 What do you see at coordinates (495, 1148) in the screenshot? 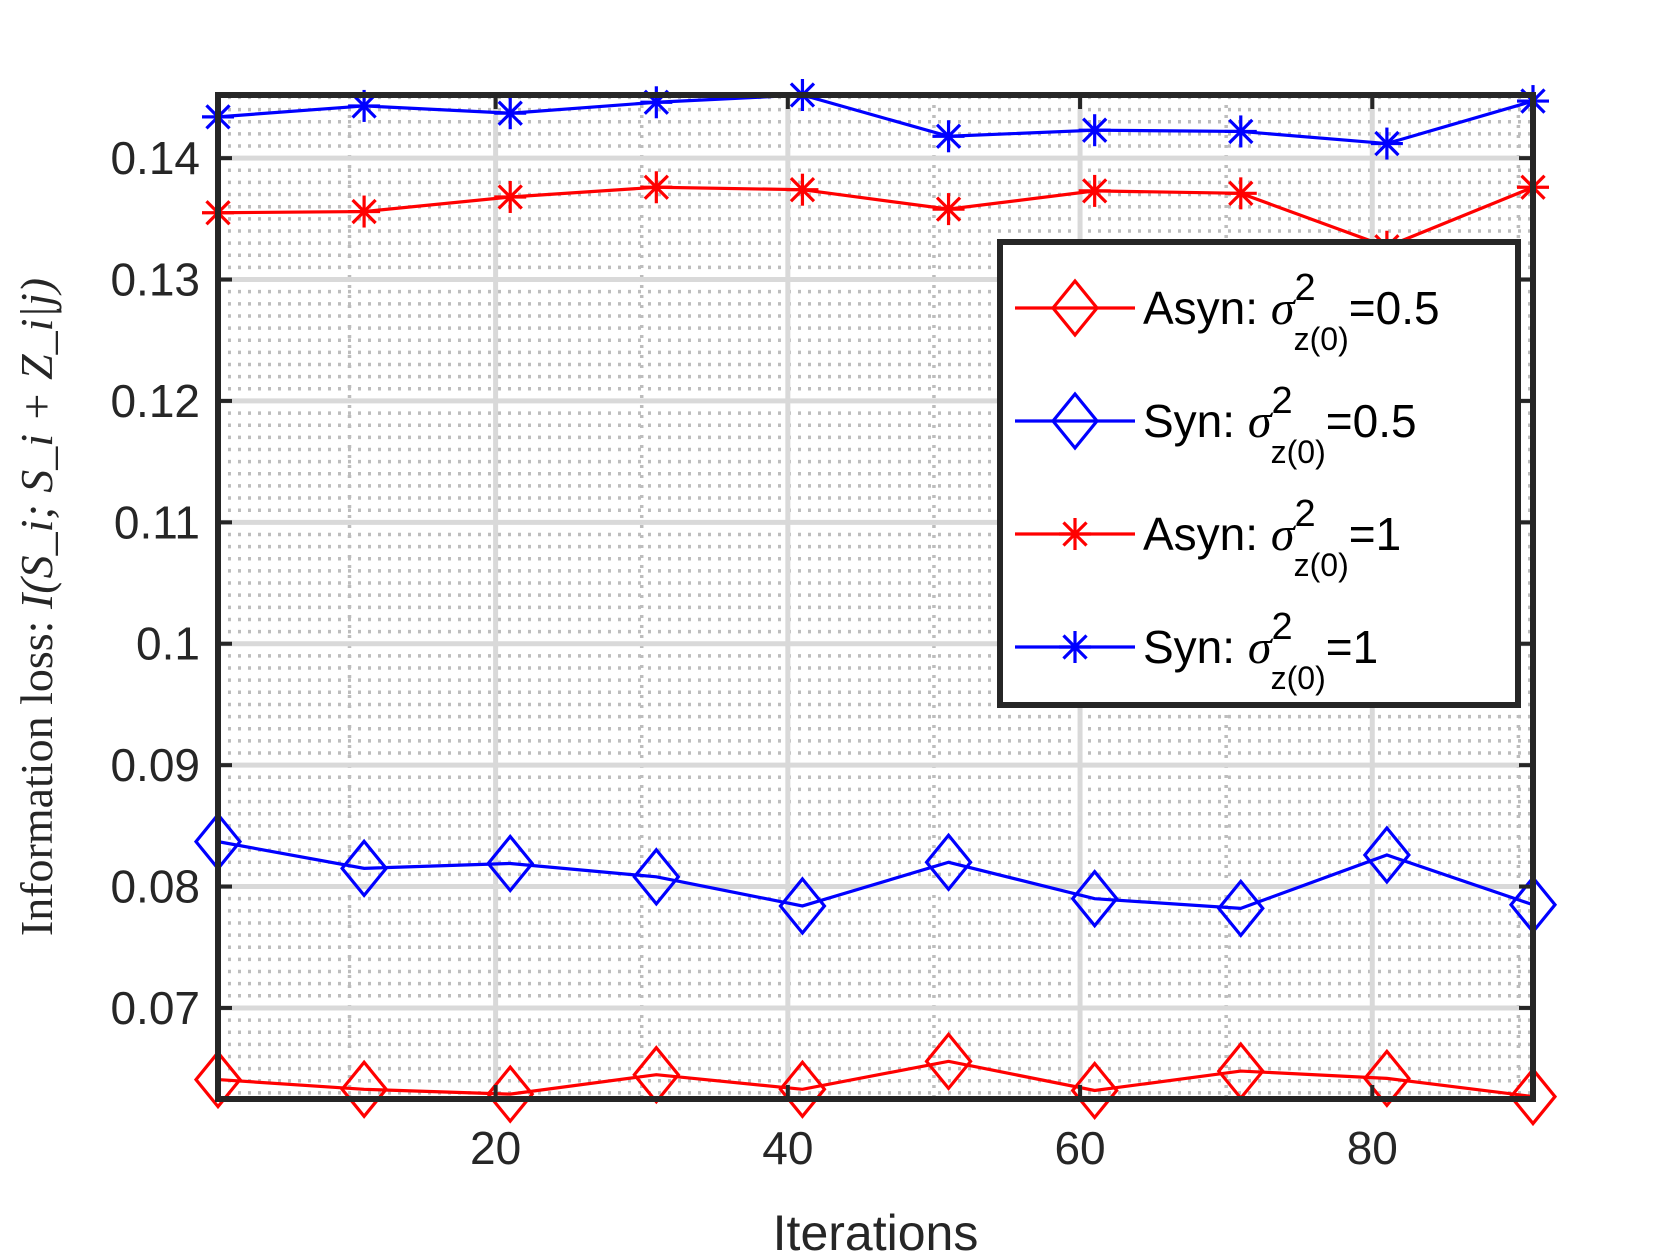
I see `x-tick-label: 20` at bounding box center [495, 1148].